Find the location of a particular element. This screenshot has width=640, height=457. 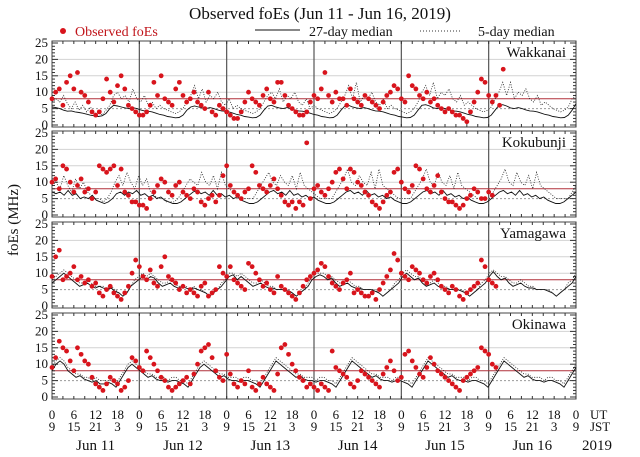

y-tick-label: 15 is located at coordinates (41, 347).